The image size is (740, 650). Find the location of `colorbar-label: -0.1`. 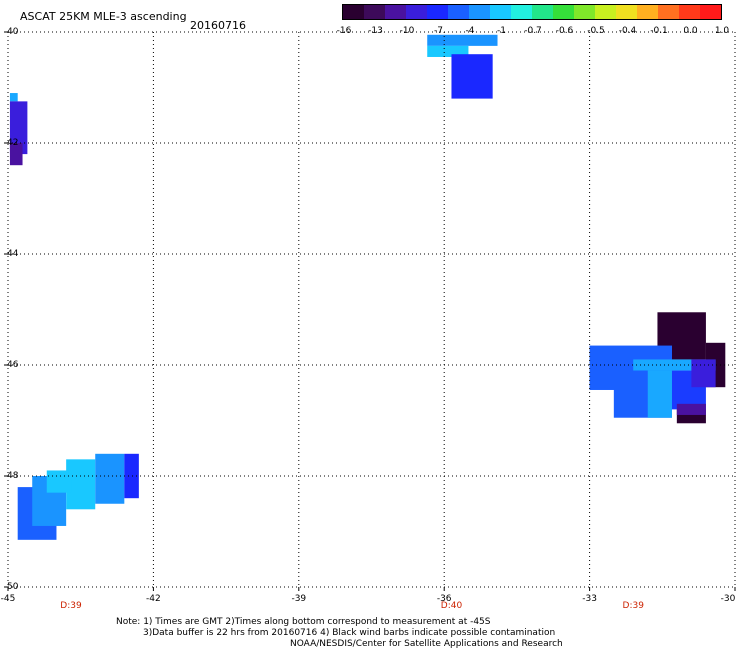

colorbar-label: -0.1 is located at coordinates (659, 31).